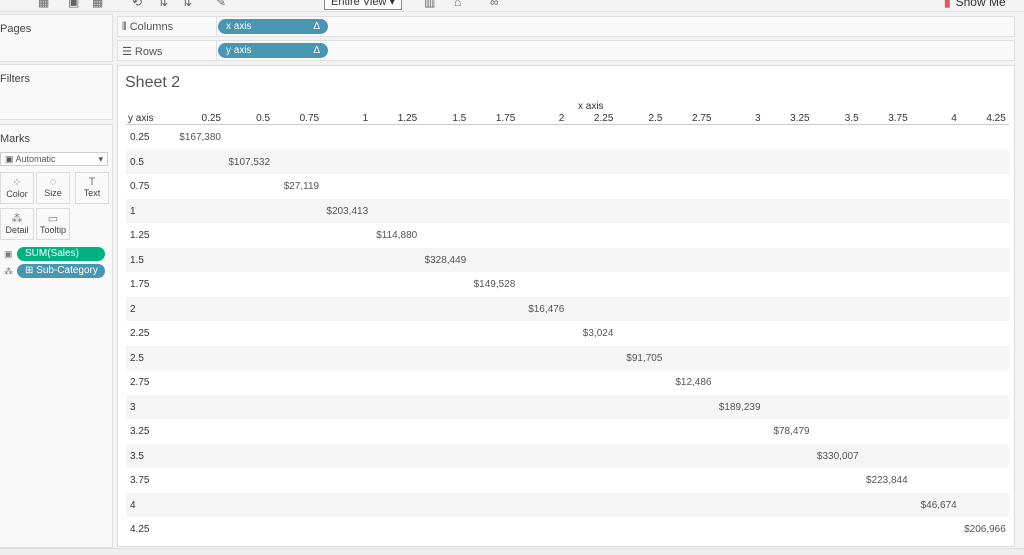 Image resolution: width=1024 pixels, height=555 pixels. Describe the element at coordinates (61, 271) in the screenshot. I see `mark-field-pill: ⊞ Sub-Category` at that location.